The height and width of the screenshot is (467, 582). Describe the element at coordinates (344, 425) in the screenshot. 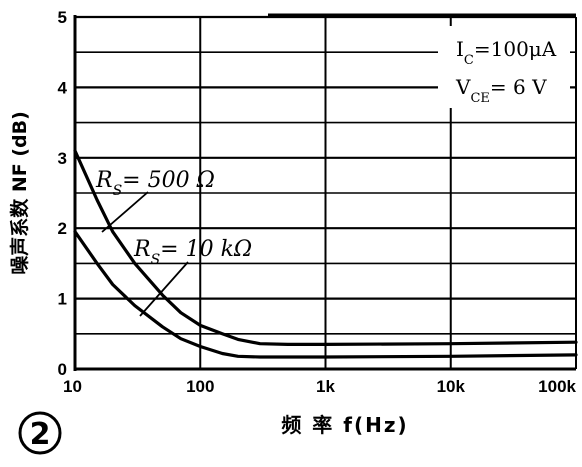

I see `x-axis-title: 频 率 f(Hz)` at that location.